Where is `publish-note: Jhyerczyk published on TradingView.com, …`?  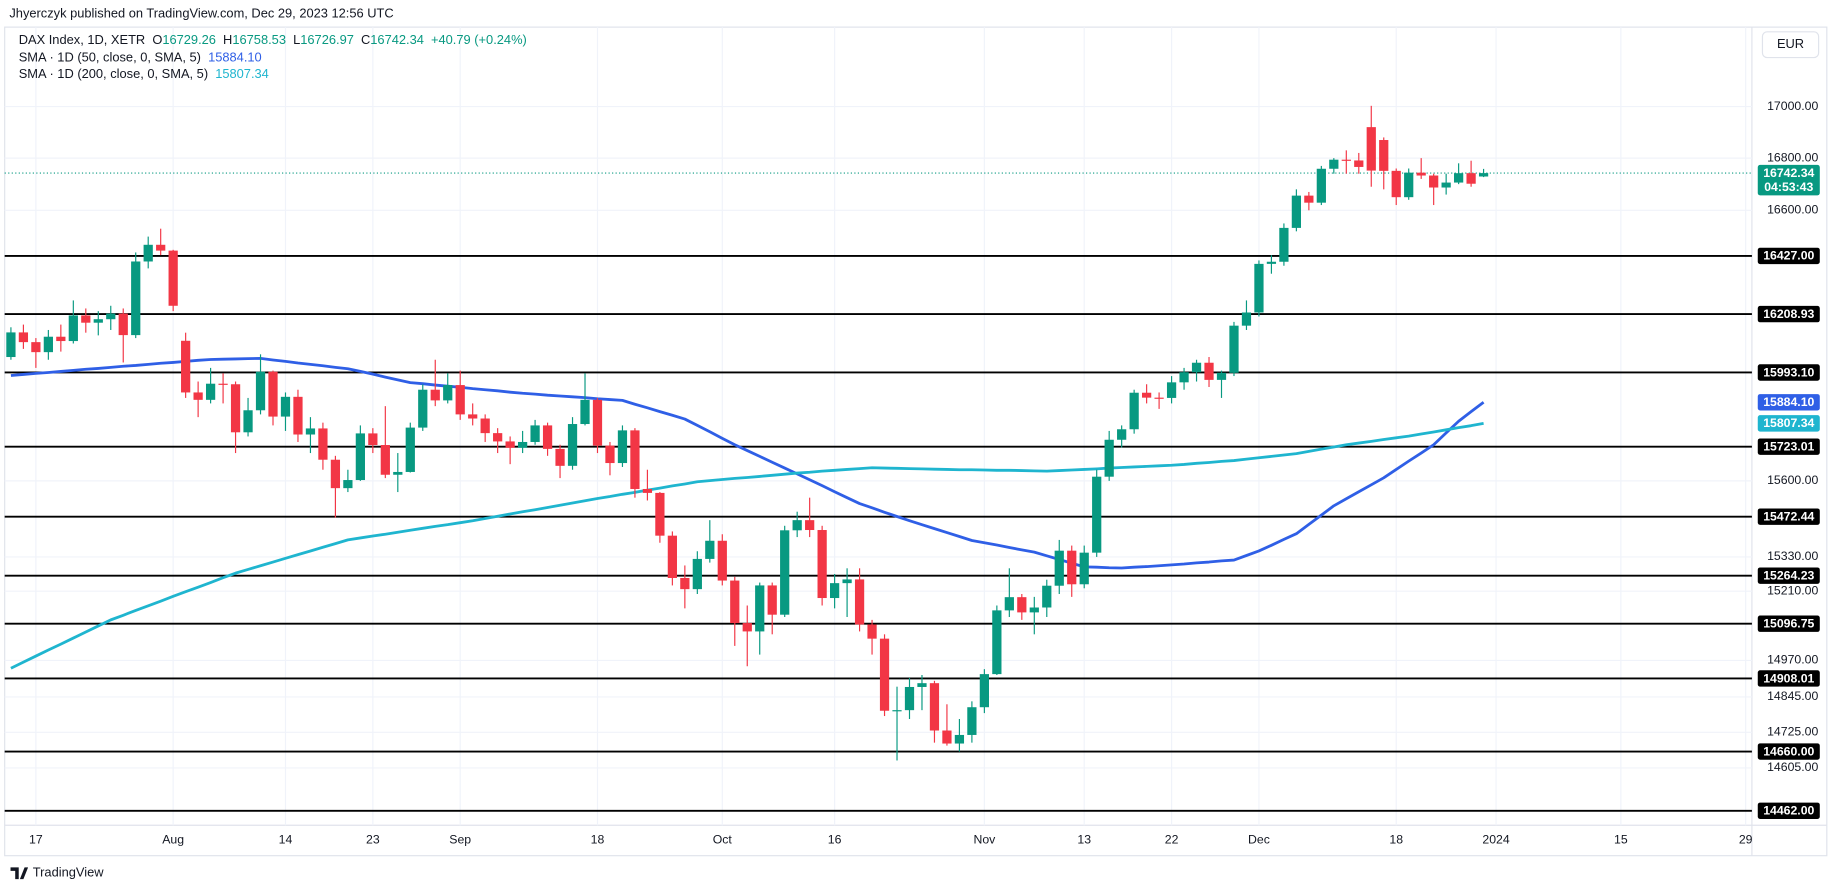
publish-note: Jhyerczyk published on TradingView.com, … is located at coordinates (201, 13).